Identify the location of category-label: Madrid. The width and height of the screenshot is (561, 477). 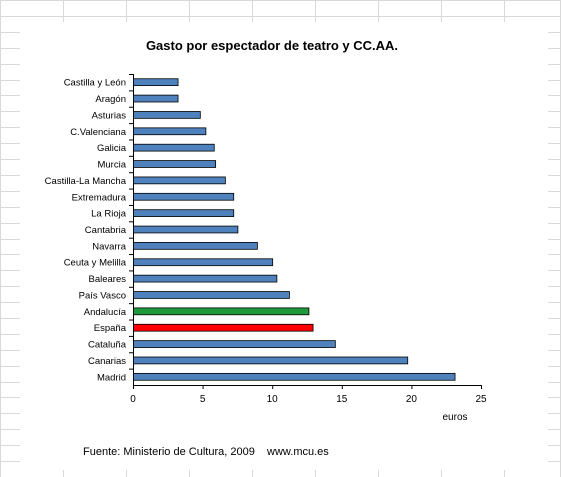
(111, 377).